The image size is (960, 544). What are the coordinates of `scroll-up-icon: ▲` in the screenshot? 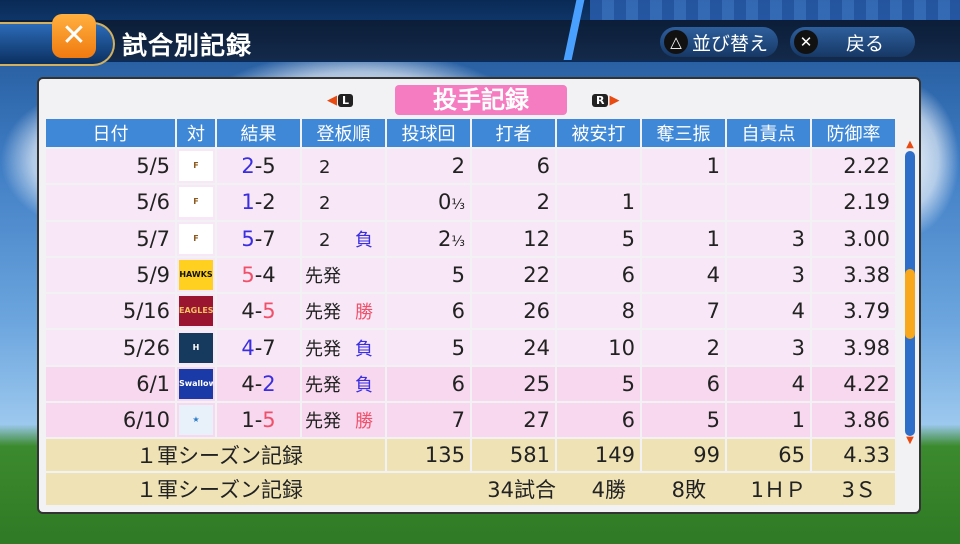 It's located at (910, 144).